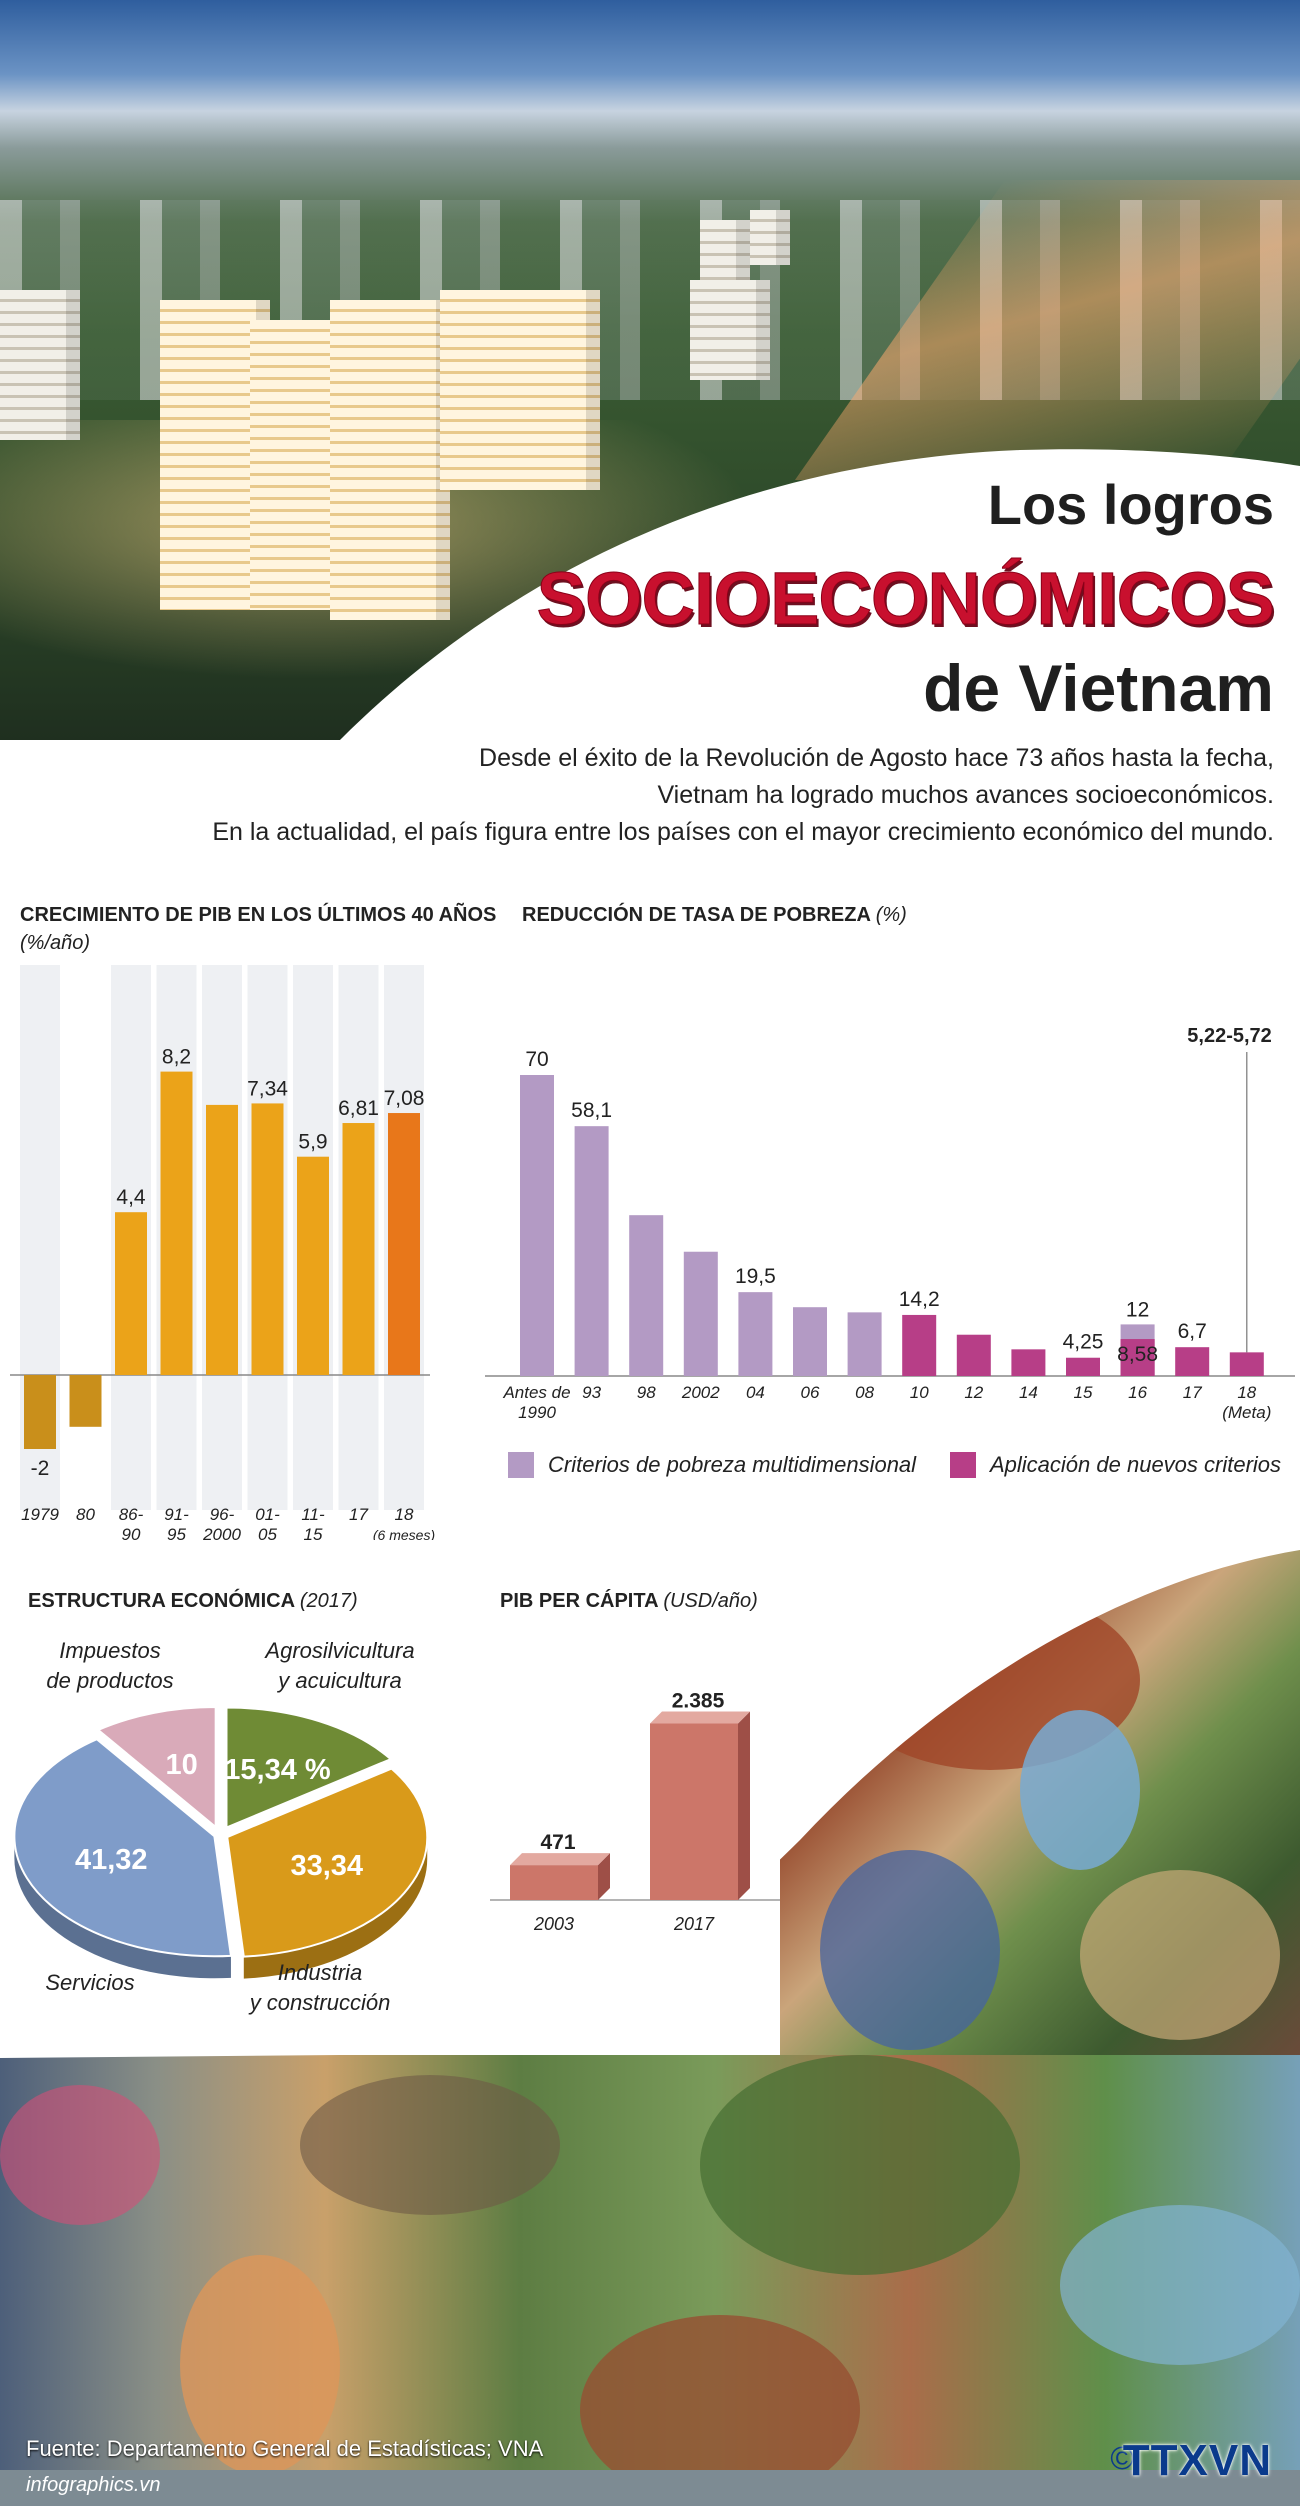 This screenshot has height=2506, width=1300. Describe the element at coordinates (193, 1601) in the screenshot. I see `structure-chart-title: ESTRUCTURA ECONÓMICA (2017)` at that location.